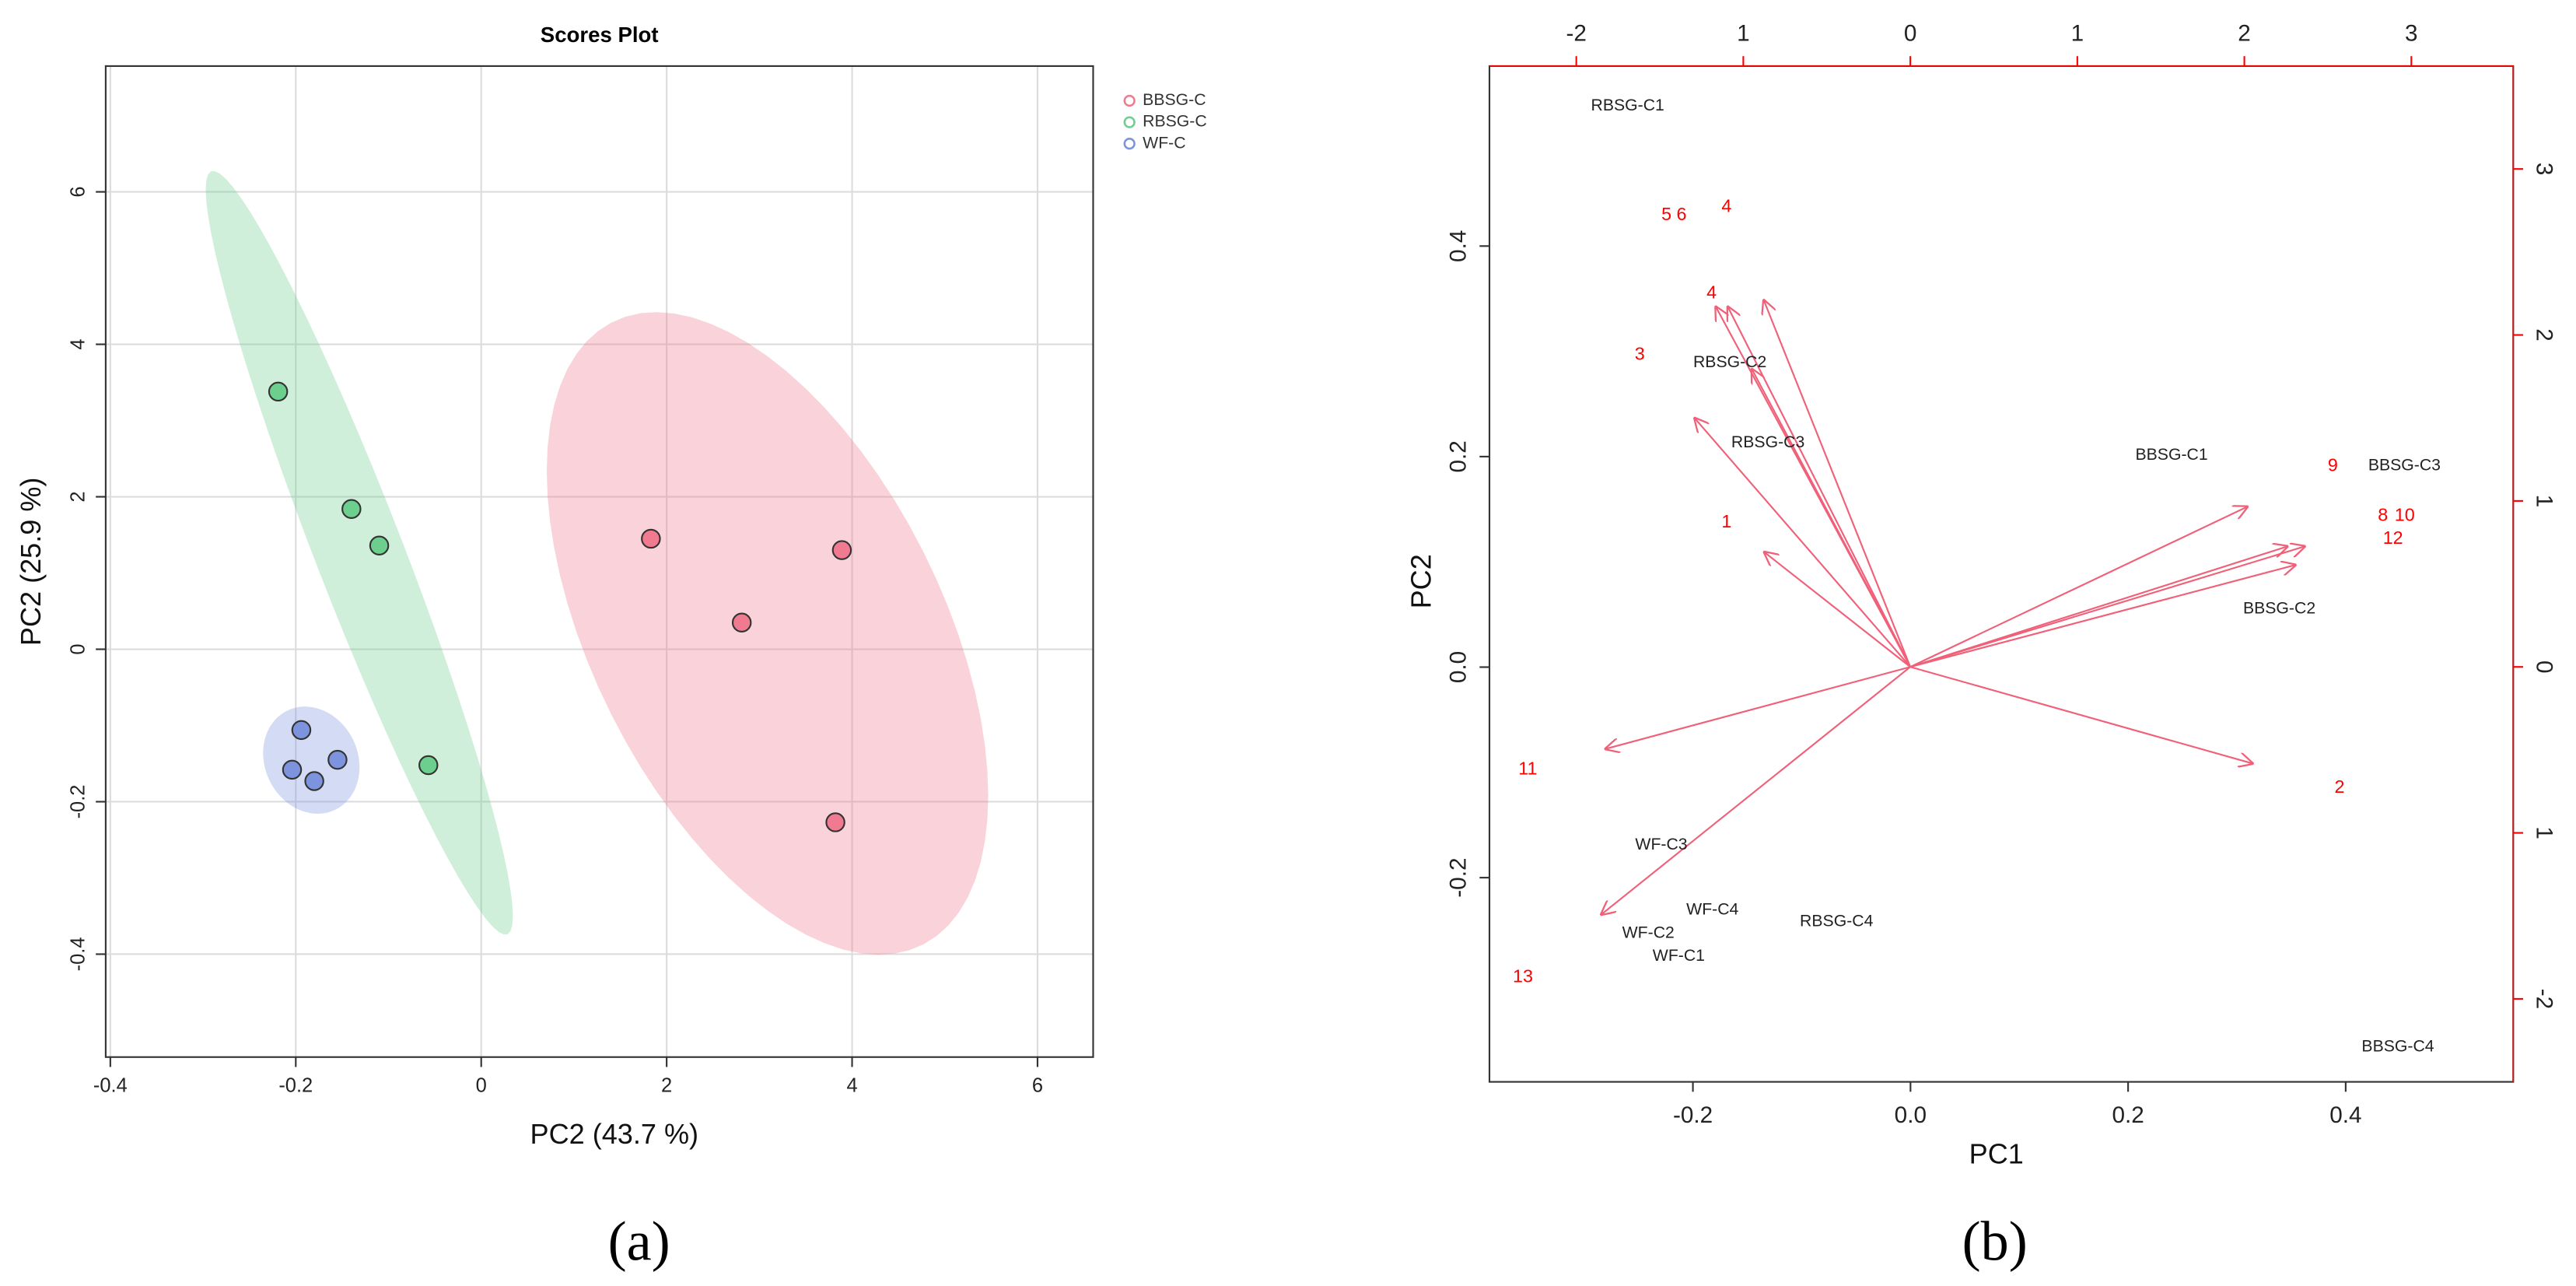  I want to click on sample-label: WF-C4, so click(1712, 910).